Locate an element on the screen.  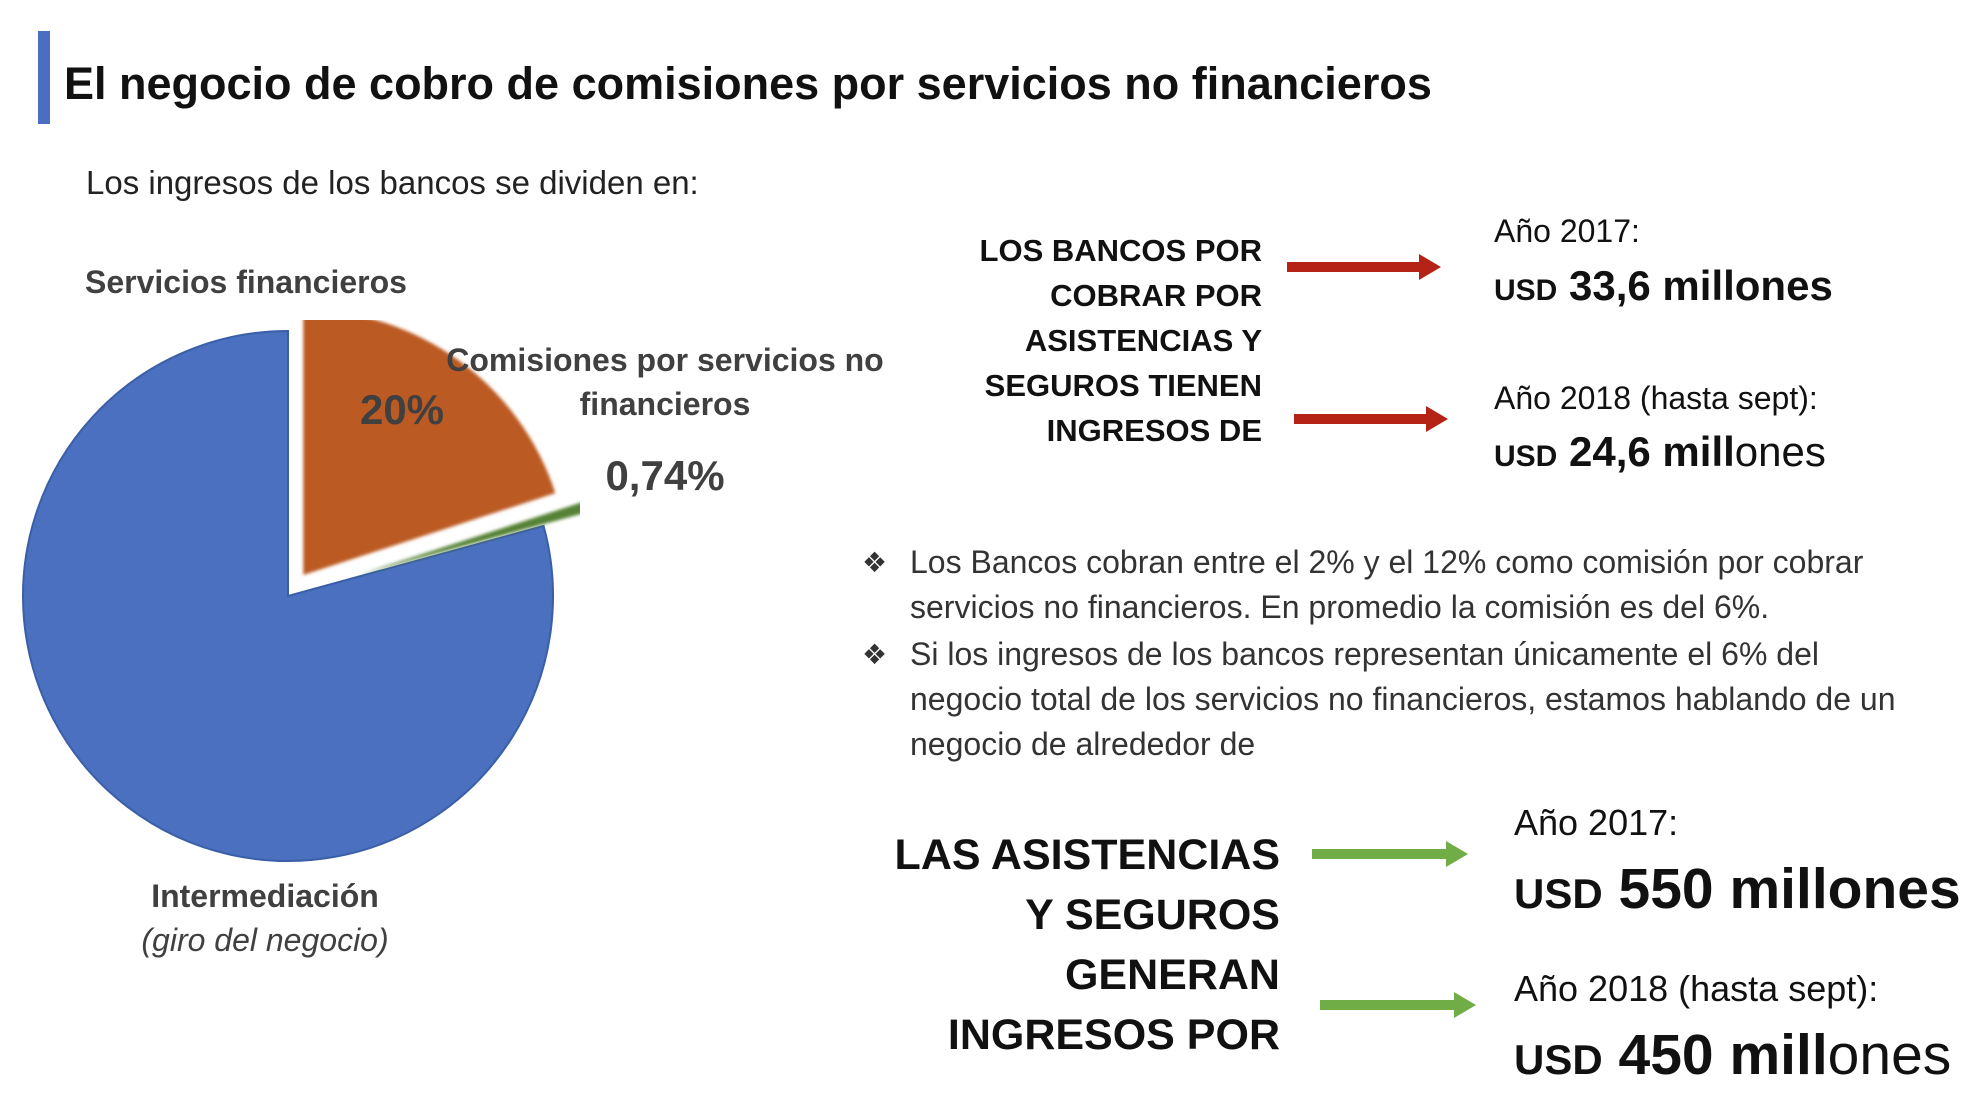
pie-chart: 20% is located at coordinates (301, 591).